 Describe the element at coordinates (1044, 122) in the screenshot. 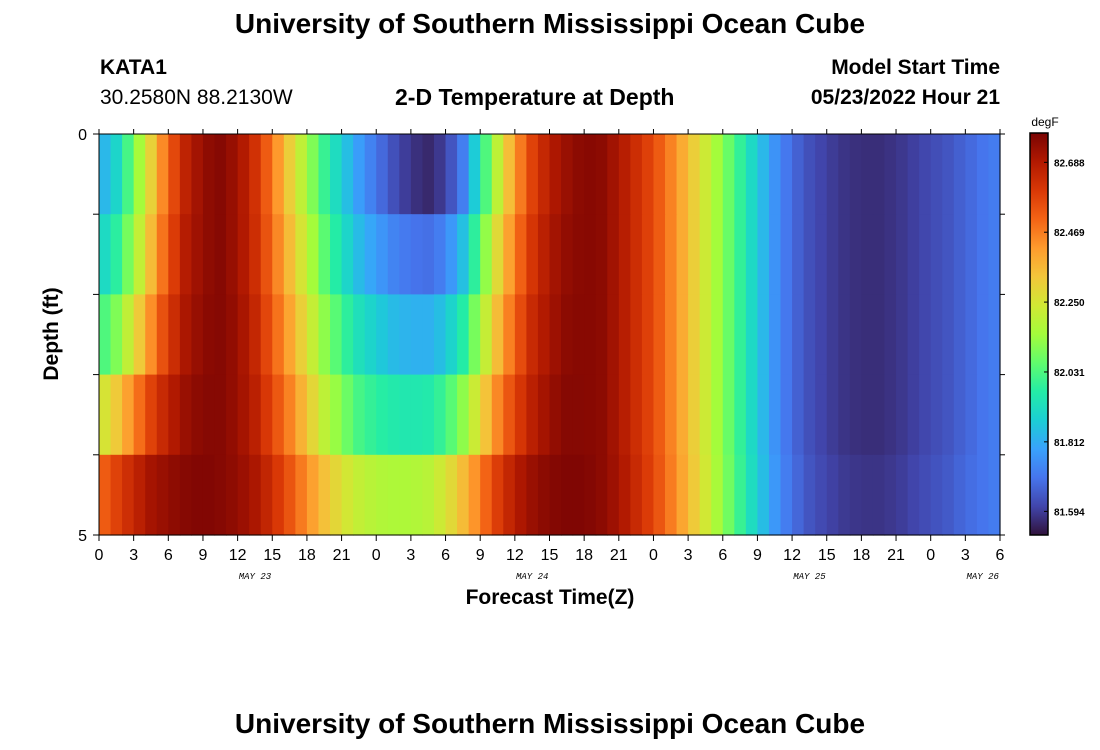

I see `colorbar-unit: degF` at that location.